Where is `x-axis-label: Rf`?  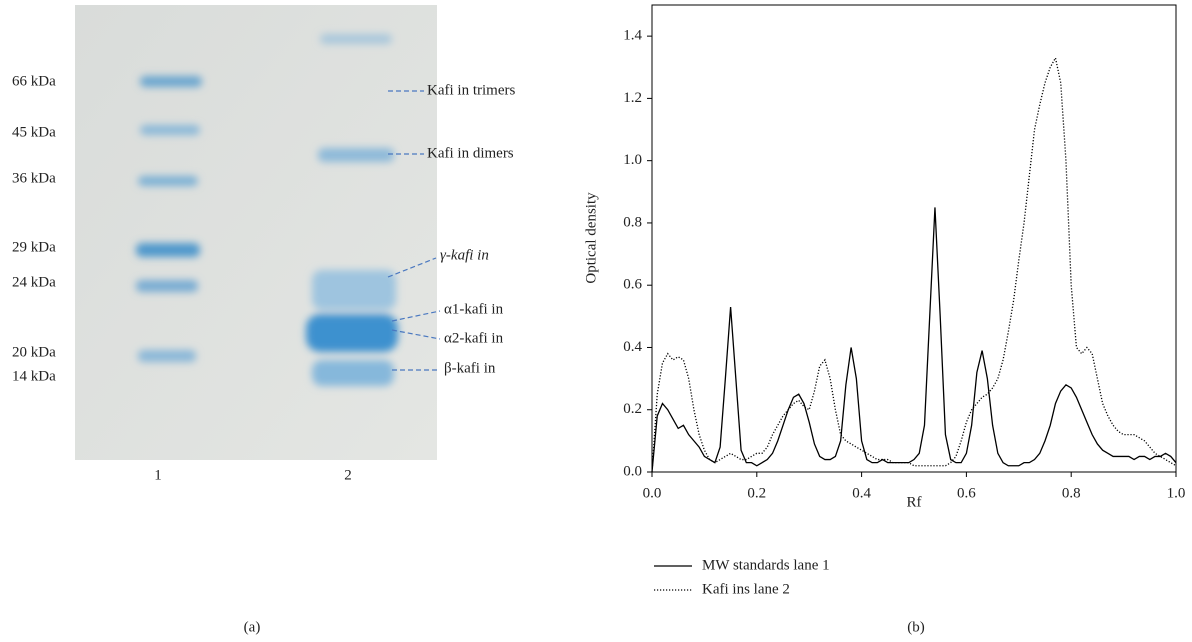
x-axis-label: Rf is located at coordinates (914, 502).